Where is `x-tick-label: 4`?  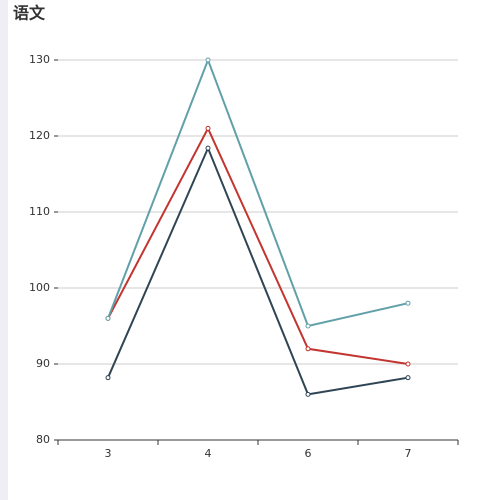 x-tick-label: 4 is located at coordinates (208, 453).